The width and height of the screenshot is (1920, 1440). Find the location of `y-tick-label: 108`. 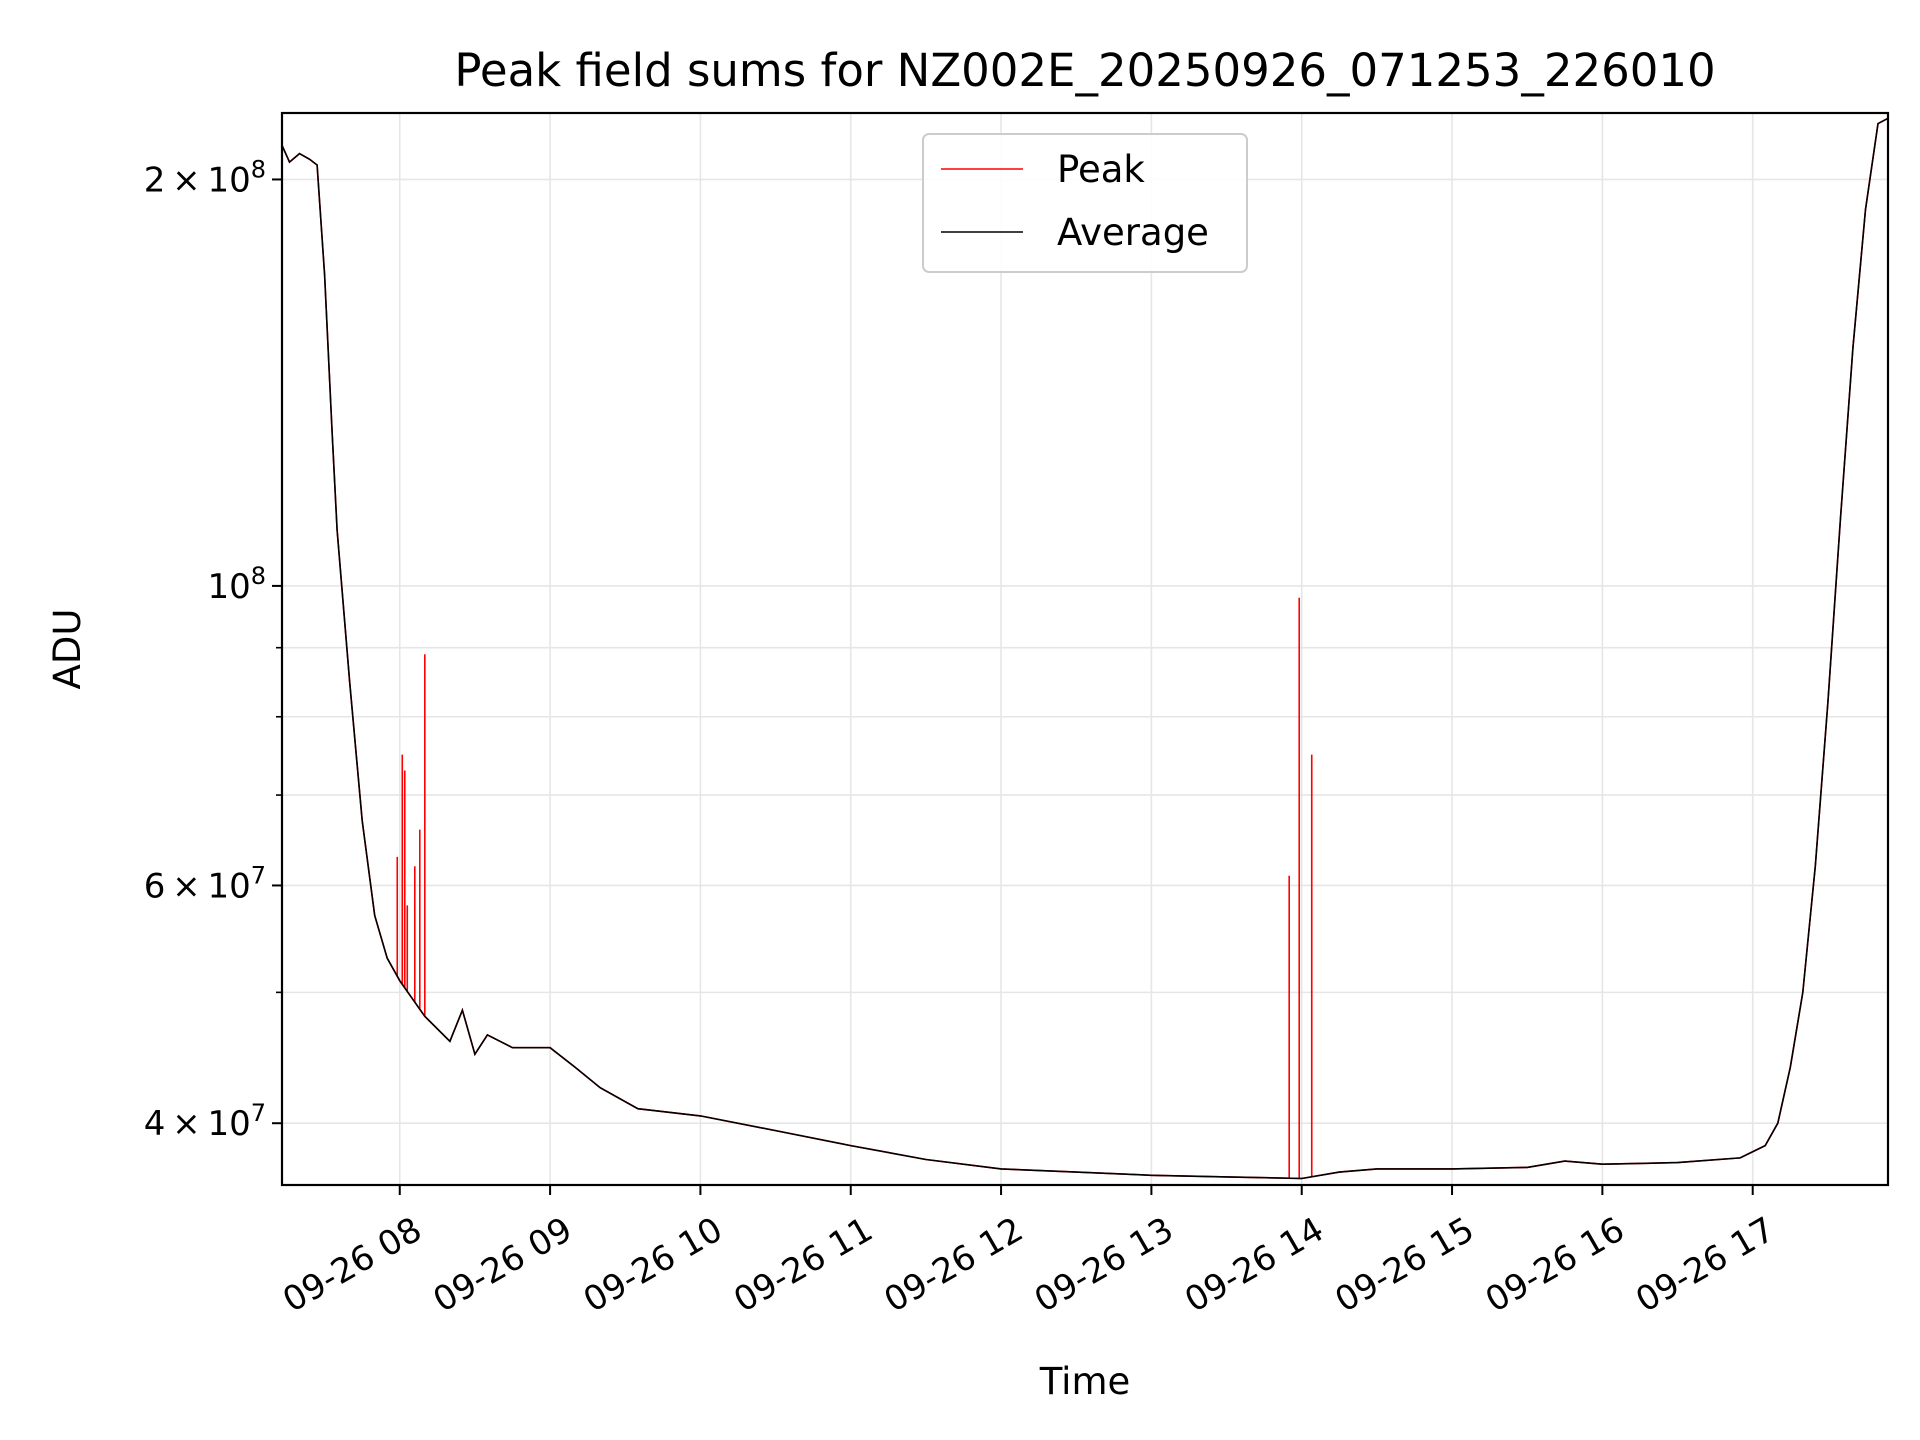

y-tick-label: 108 is located at coordinates (236, 584).